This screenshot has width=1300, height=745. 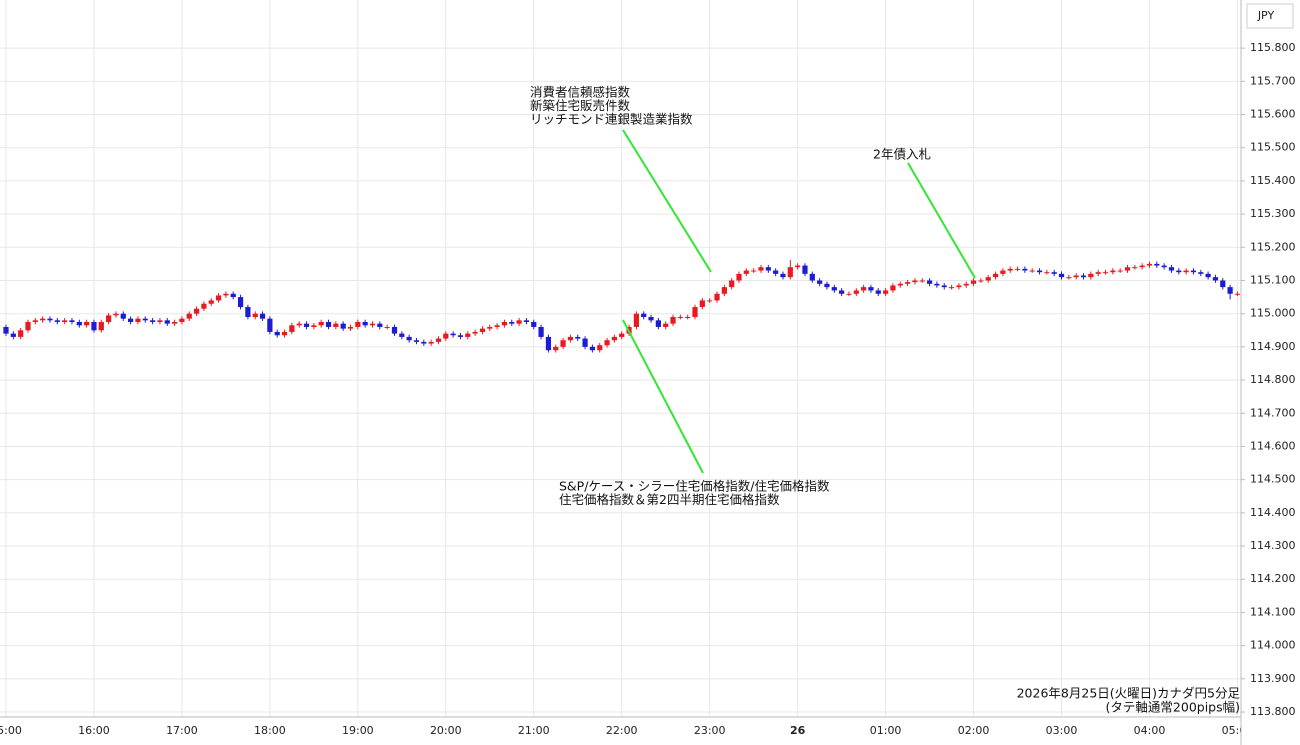 I want to click on candles, so click(x=622, y=306).